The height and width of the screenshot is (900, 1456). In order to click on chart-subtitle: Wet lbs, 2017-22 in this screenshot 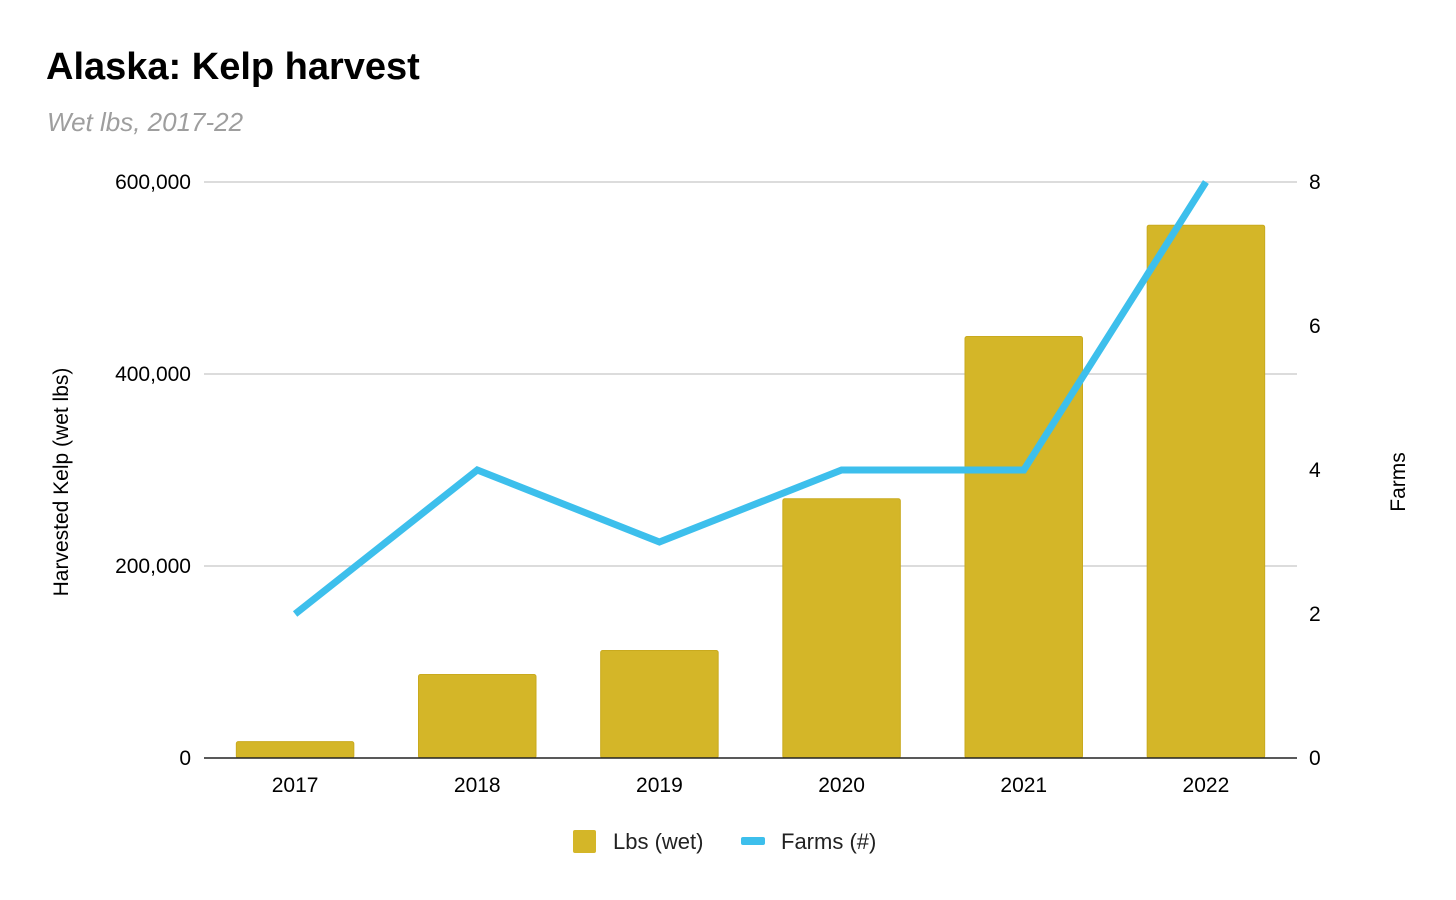, I will do `click(145, 122)`.